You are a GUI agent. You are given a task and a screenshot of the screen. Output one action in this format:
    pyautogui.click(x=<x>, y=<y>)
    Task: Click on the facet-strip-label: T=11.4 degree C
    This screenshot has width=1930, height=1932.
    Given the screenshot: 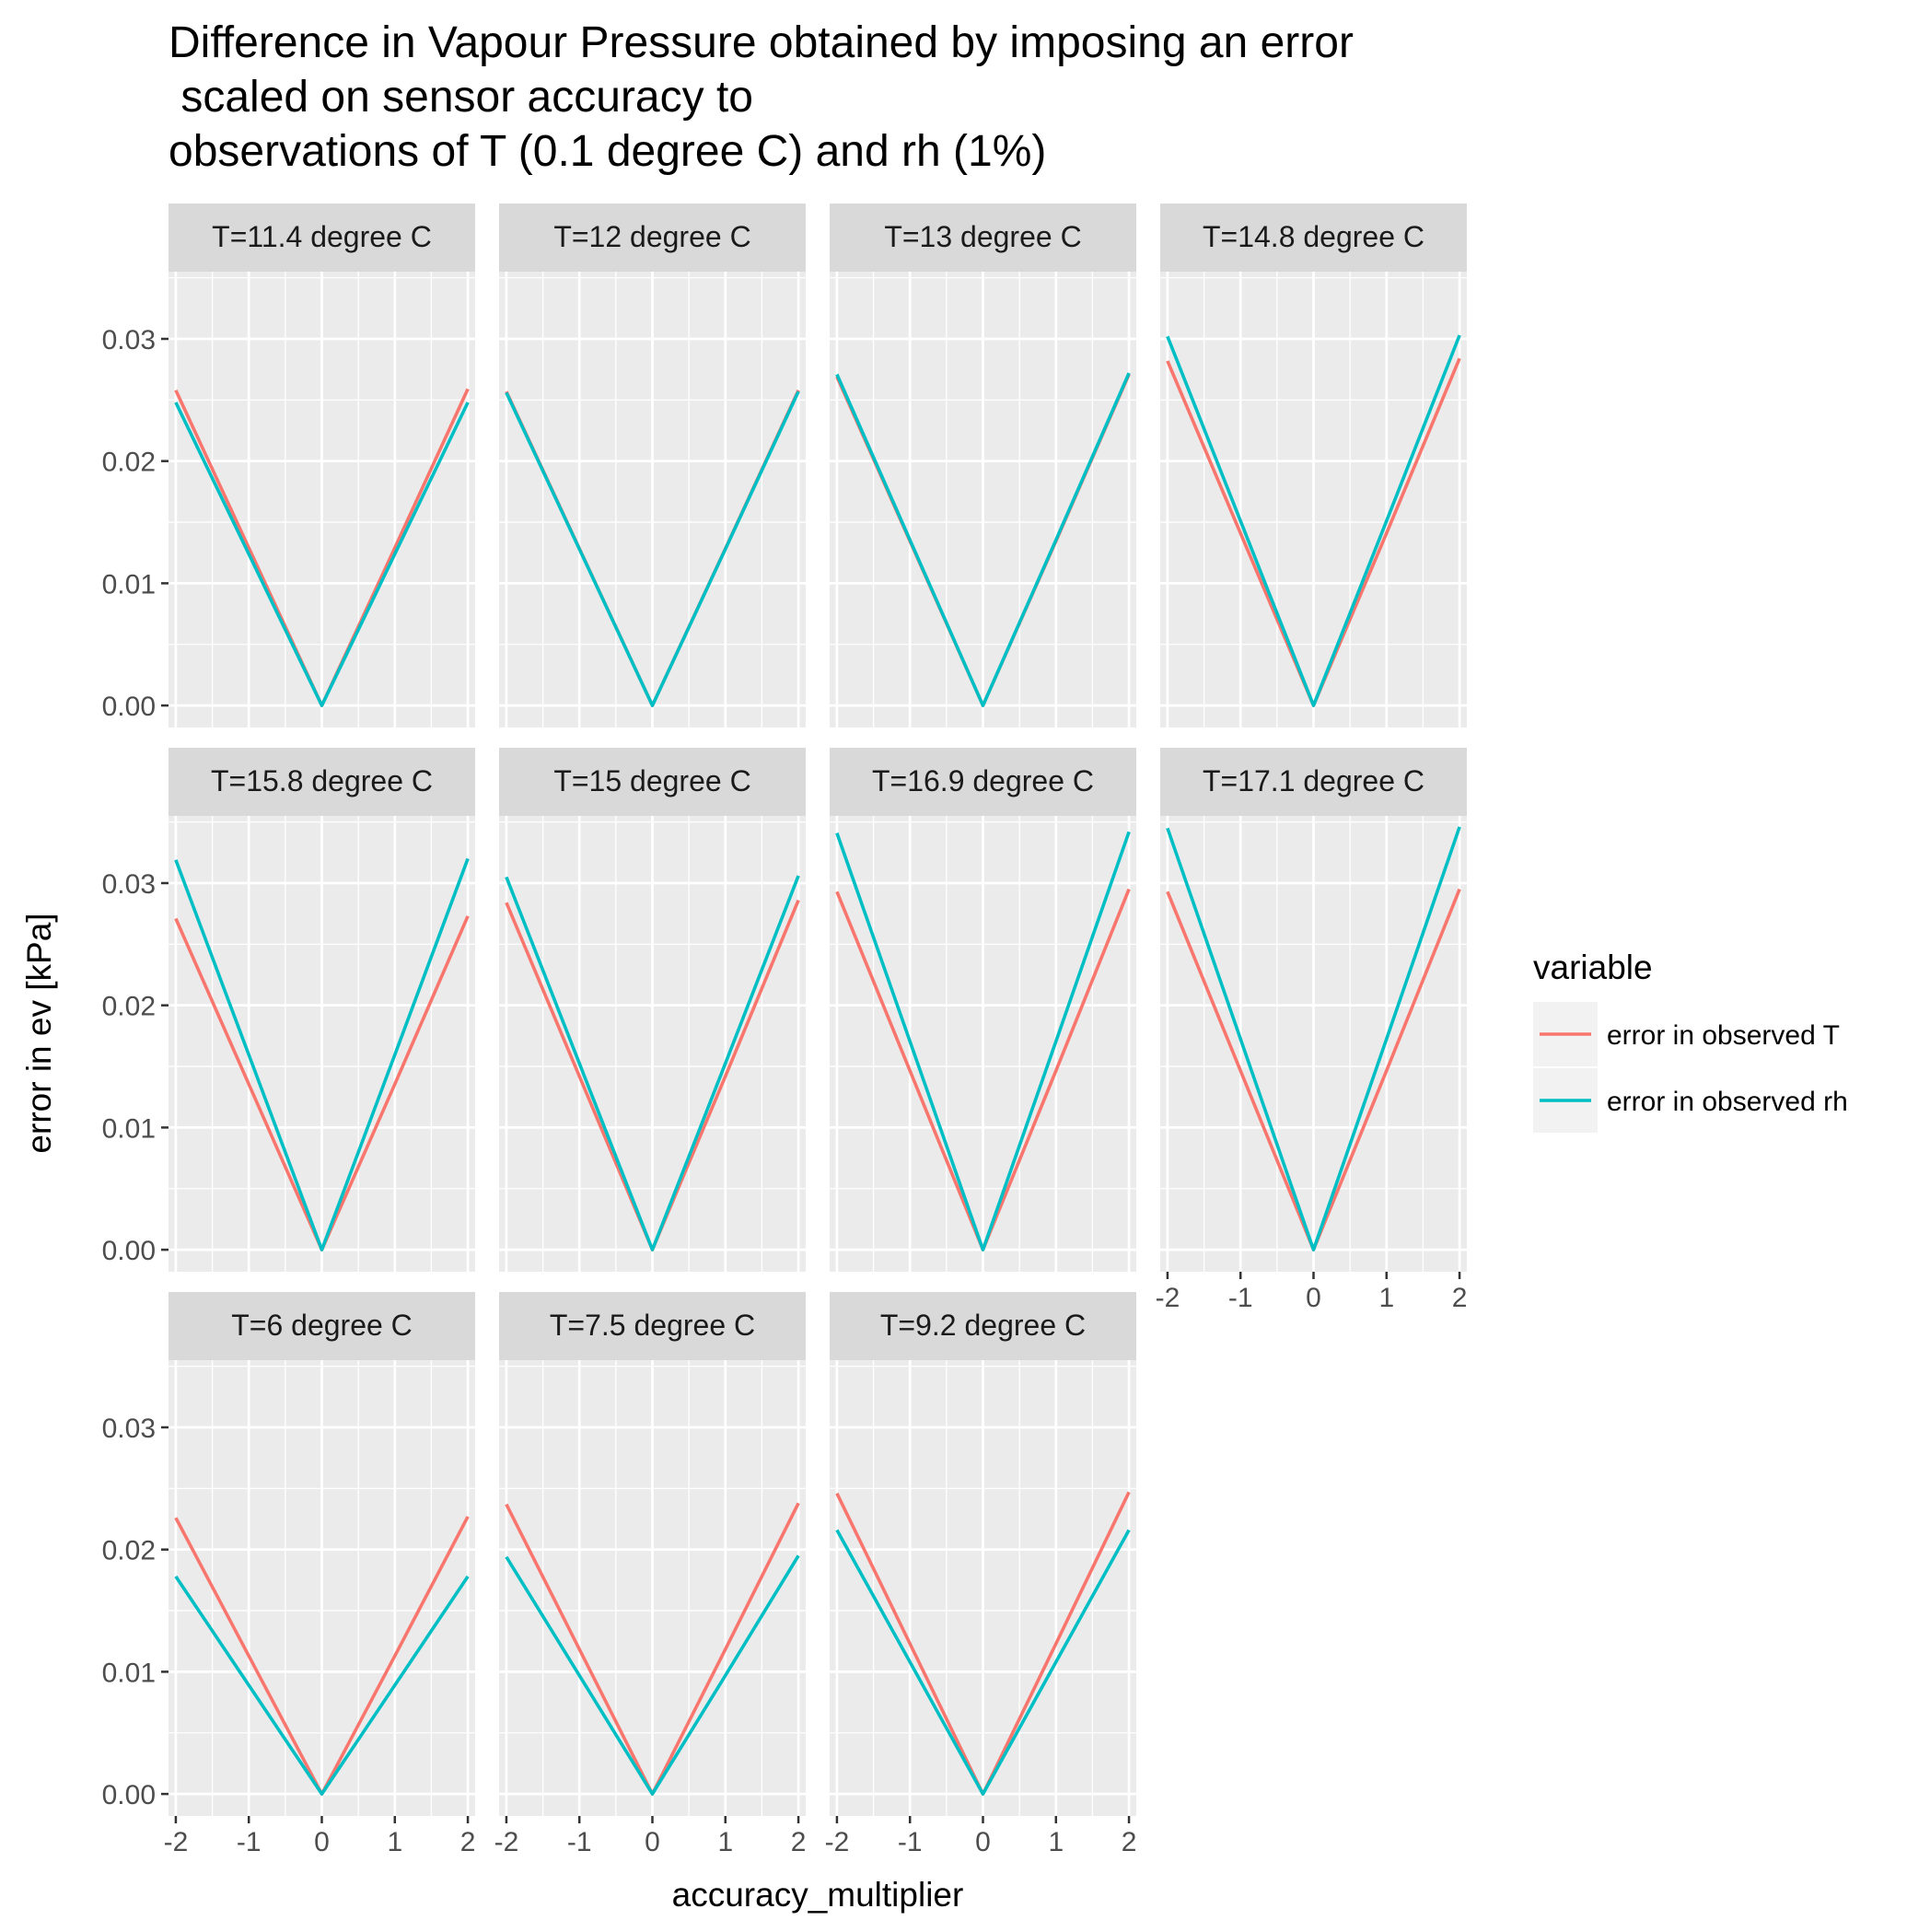 What is the action you would take?
    pyautogui.click(x=322, y=237)
    